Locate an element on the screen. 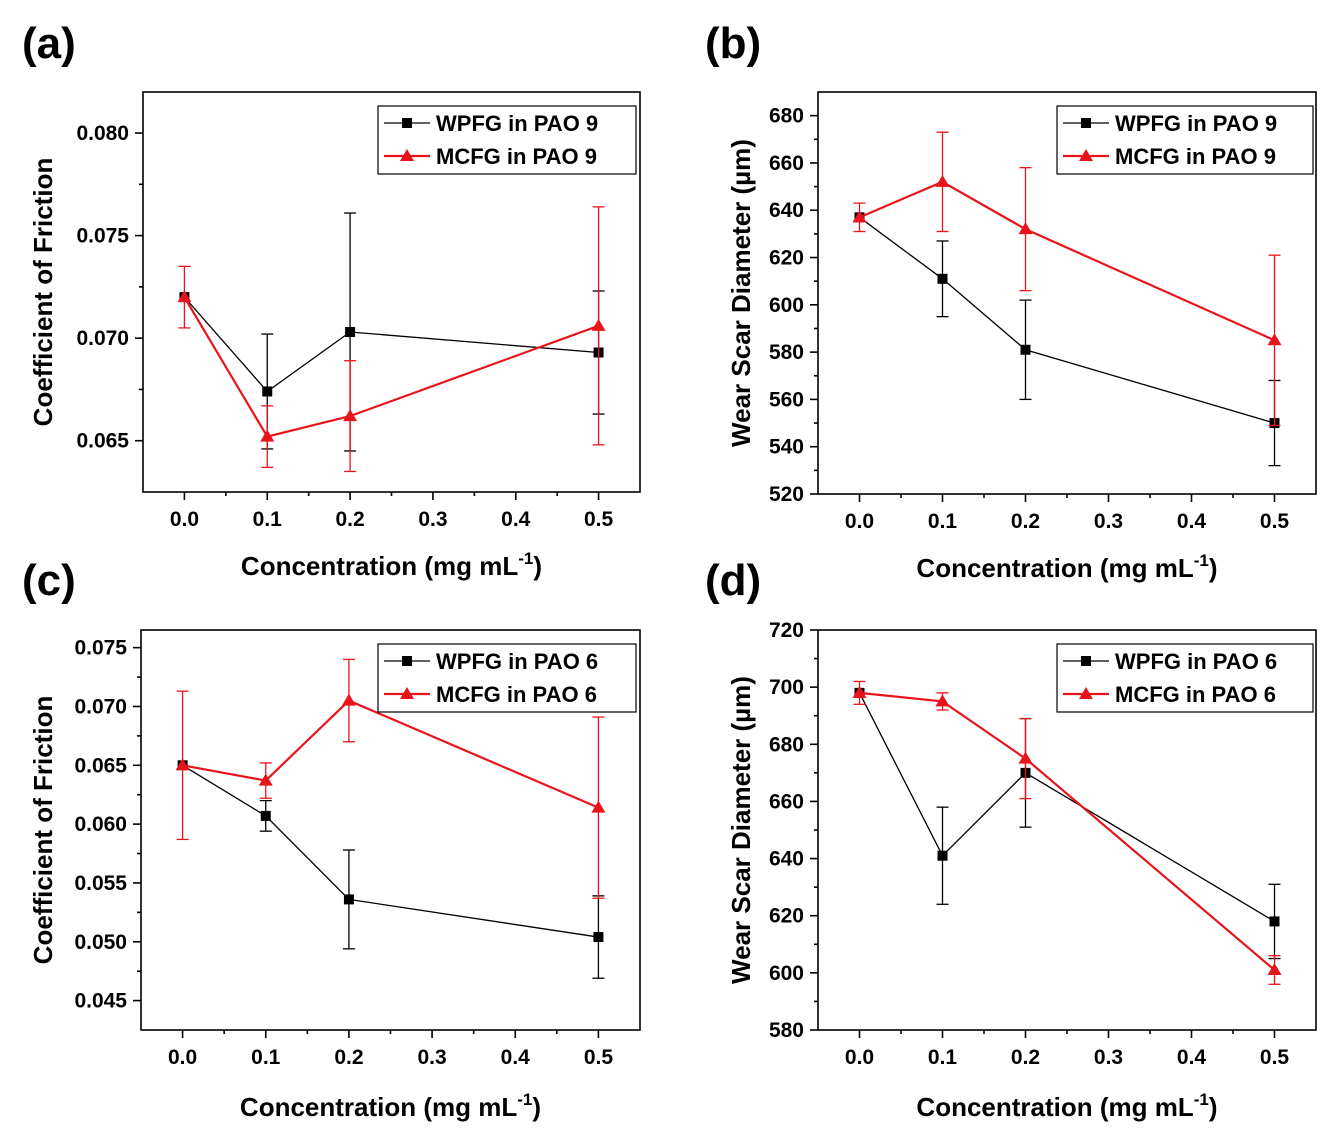  y-tick-label: 0.050 is located at coordinates (100, 942).